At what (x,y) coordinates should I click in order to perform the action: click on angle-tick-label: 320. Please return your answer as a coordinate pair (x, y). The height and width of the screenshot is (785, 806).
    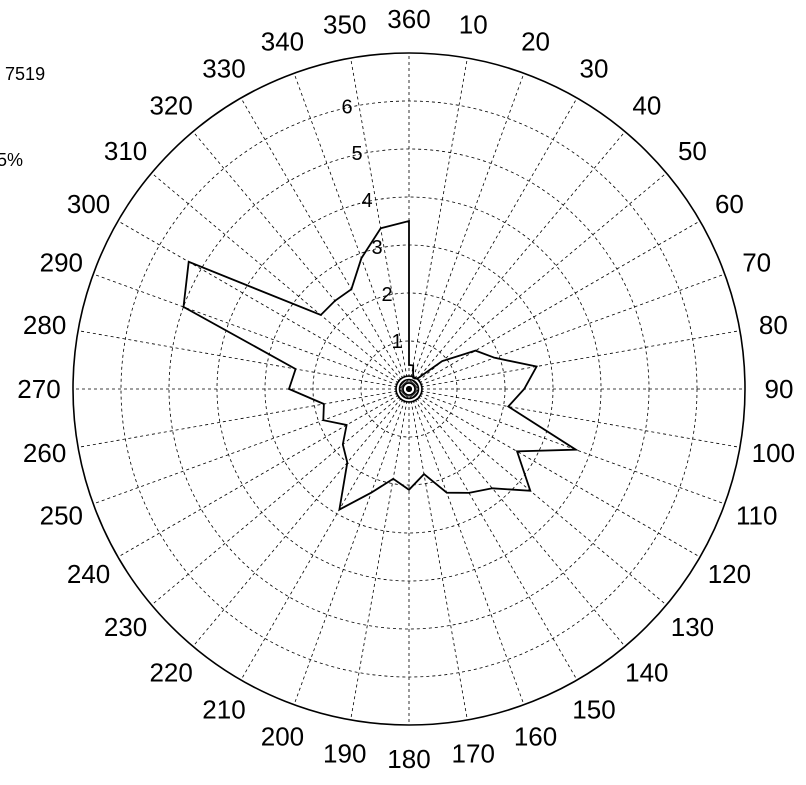
    Looking at the image, I should click on (170, 106).